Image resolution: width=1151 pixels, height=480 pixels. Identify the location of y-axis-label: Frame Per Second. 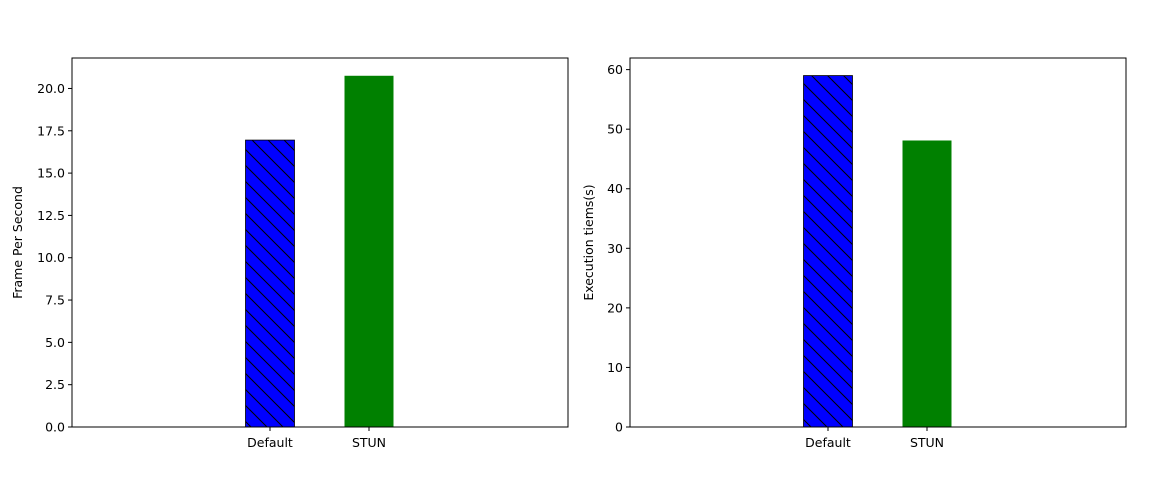
(17, 242).